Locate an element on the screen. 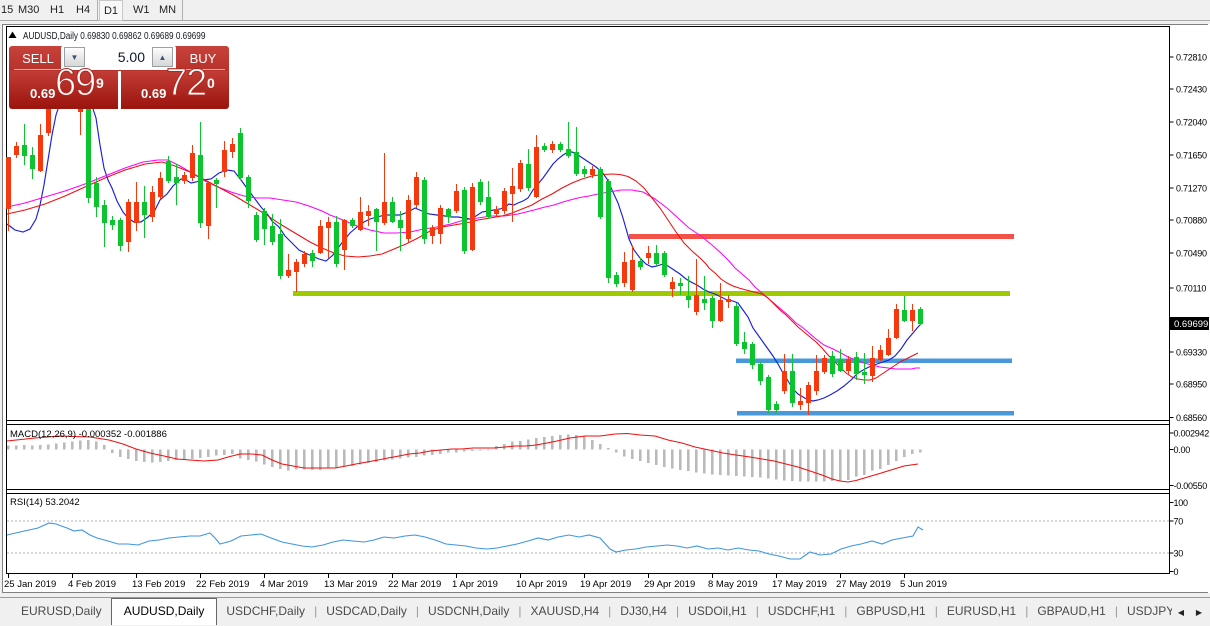 The height and width of the screenshot is (626, 1210). svg-text: 13 Feb 2019 is located at coordinates (158, 584).